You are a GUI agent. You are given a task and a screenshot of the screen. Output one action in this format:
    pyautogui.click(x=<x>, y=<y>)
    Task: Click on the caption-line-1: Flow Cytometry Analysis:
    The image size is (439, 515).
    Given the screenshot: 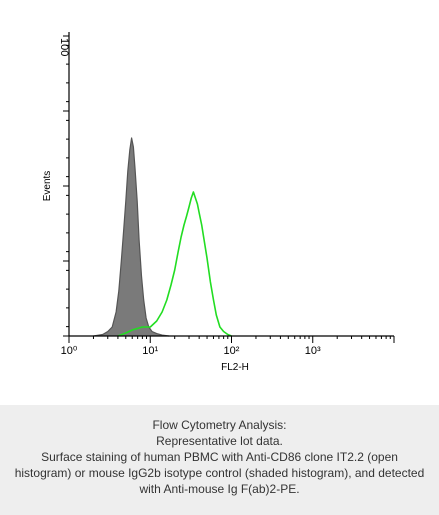 What is the action you would take?
    pyautogui.click(x=219, y=425)
    